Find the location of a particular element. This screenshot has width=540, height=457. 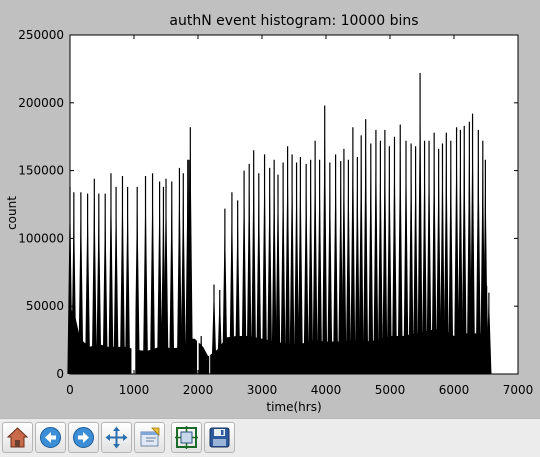

floppy-save-icon is located at coordinates (219, 437).